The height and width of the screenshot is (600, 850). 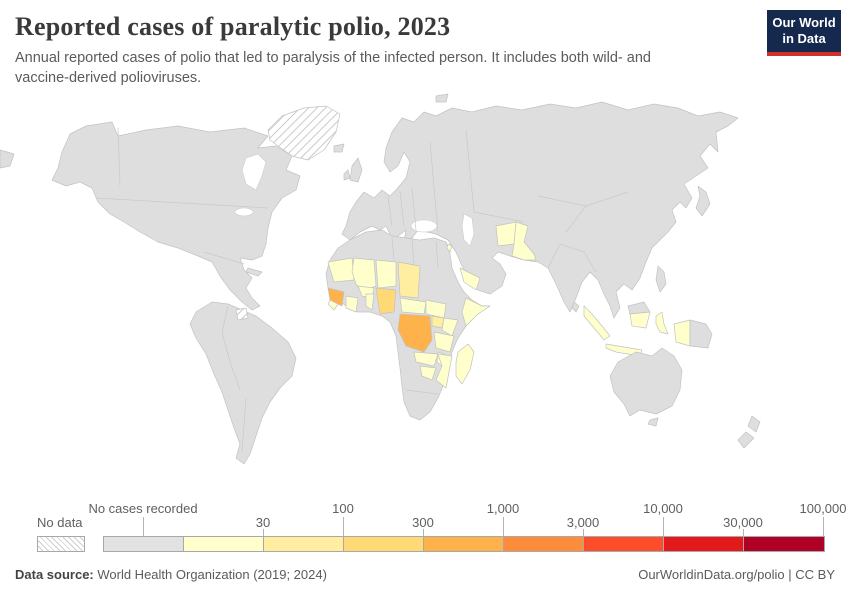 I want to click on legend-tick-label: 30,000, so click(x=743, y=522).